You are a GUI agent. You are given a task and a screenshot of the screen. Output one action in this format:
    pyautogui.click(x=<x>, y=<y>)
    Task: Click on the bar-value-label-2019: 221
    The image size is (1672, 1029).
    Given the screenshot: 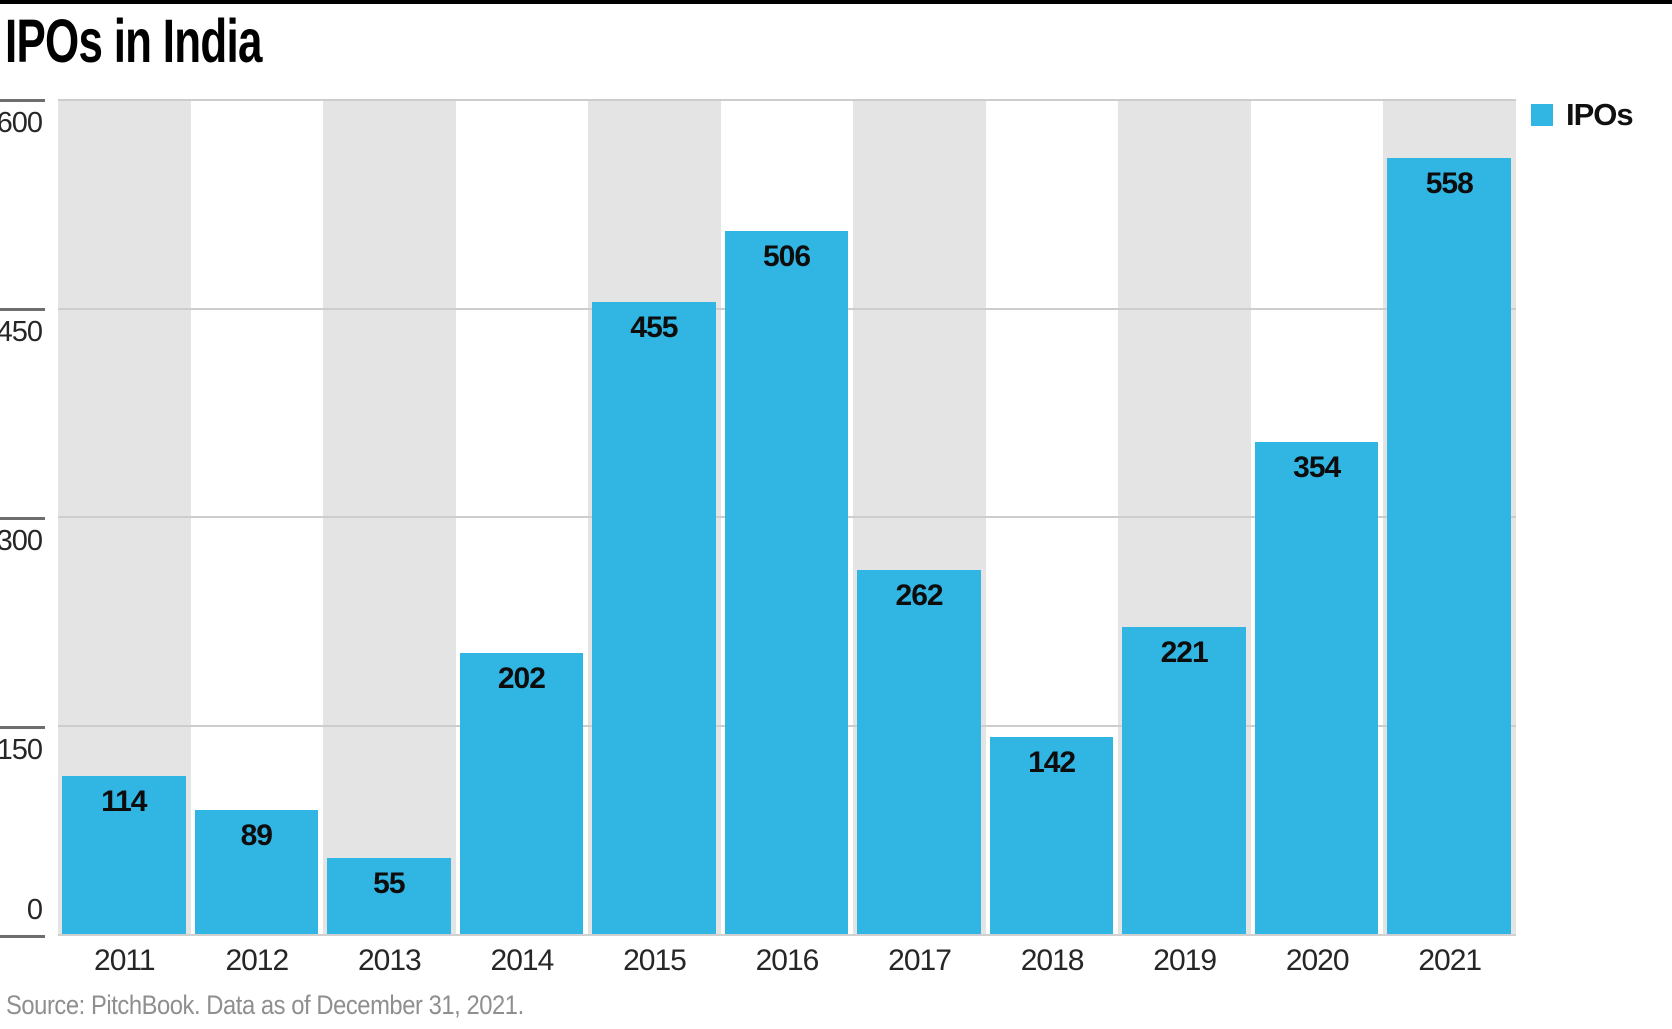 What is the action you would take?
    pyautogui.click(x=1184, y=652)
    